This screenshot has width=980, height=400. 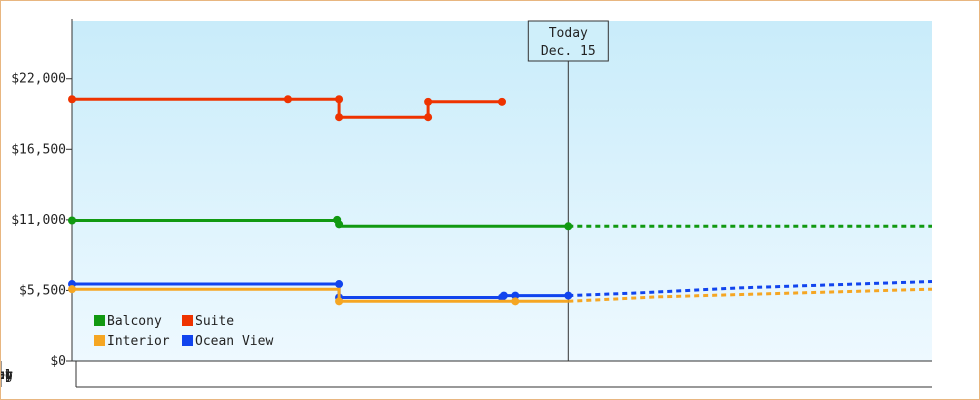 I want to click on series-interior, so click(x=500, y=295).